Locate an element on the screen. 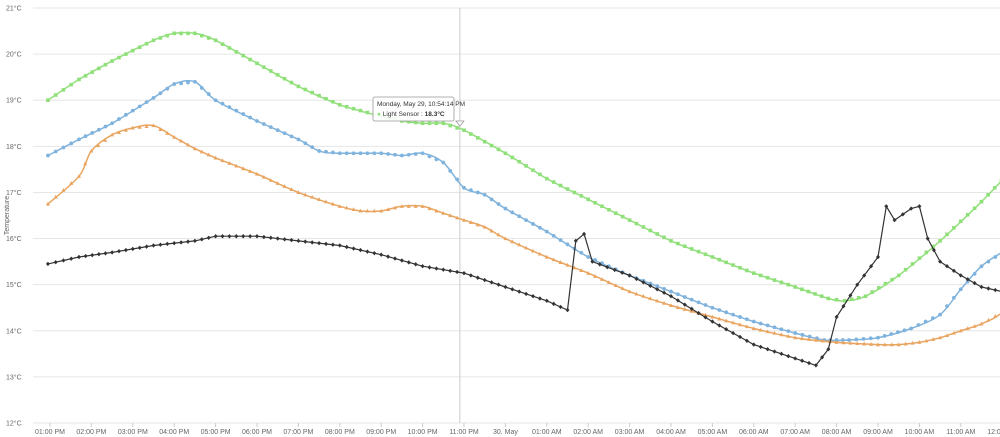 This screenshot has height=437, width=1000. x-tick-label: 01:00 AM is located at coordinates (547, 432).